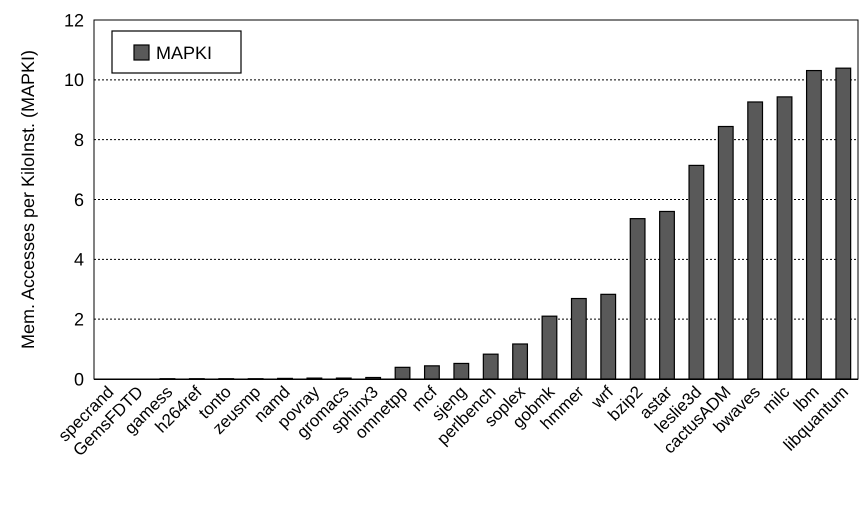  What do you see at coordinates (79, 260) in the screenshot?
I see `y-tick-label: 4` at bounding box center [79, 260].